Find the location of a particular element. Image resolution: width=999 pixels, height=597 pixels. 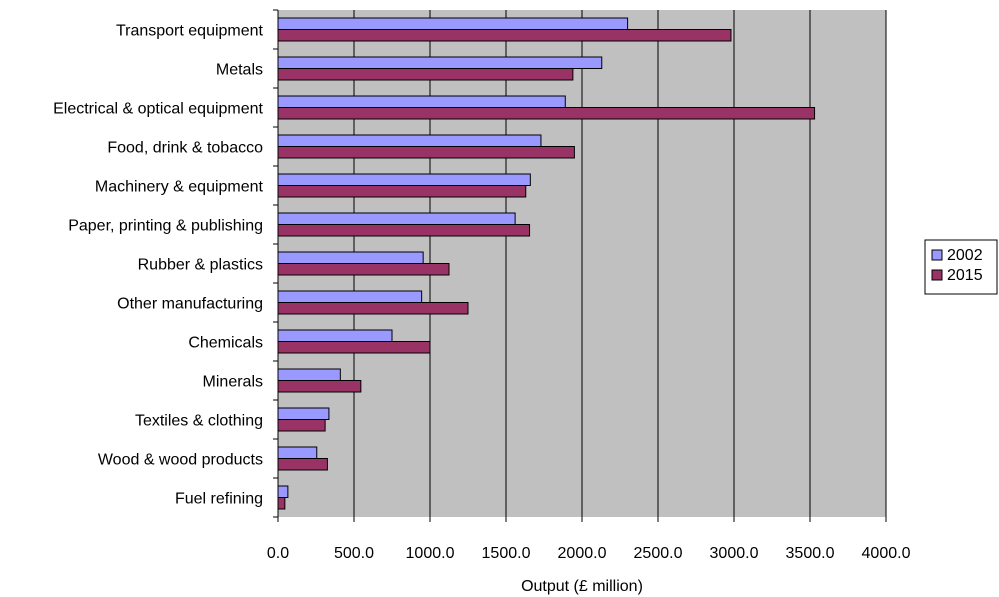

bar-2015-rubber-plastics is located at coordinates (363, 269).